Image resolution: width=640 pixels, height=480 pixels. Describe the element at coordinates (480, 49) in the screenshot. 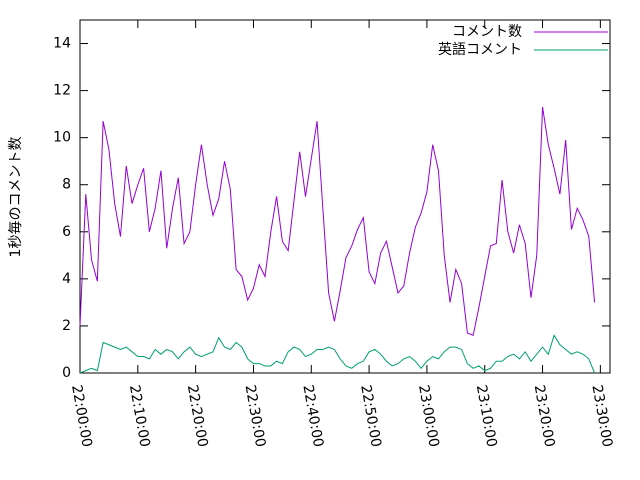

I see `legend-label: 英語コメント` at that location.